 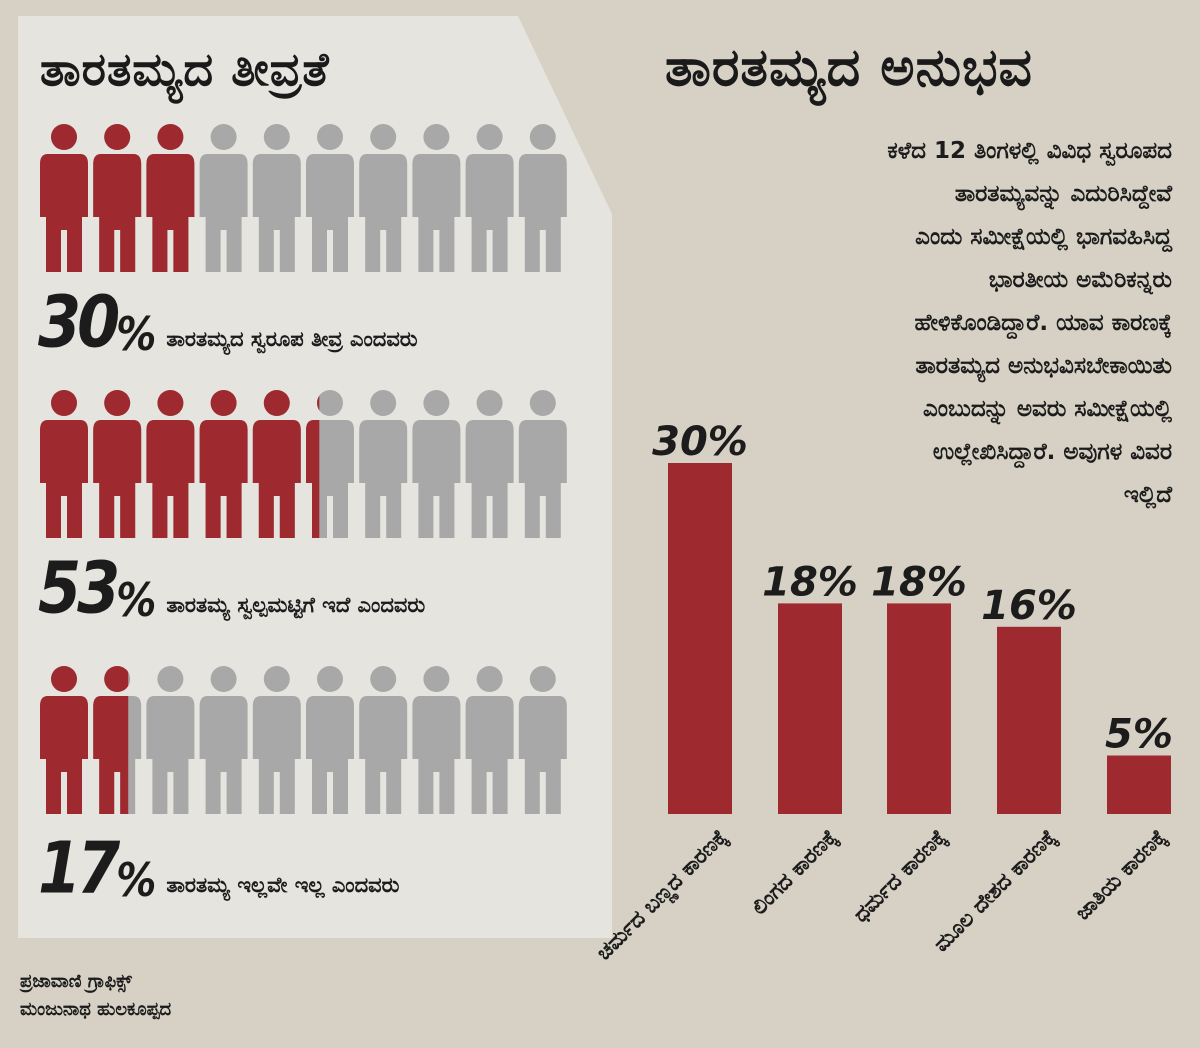 What do you see at coordinates (79, 321) in the screenshot?
I see `percent-value: 30` at bounding box center [79, 321].